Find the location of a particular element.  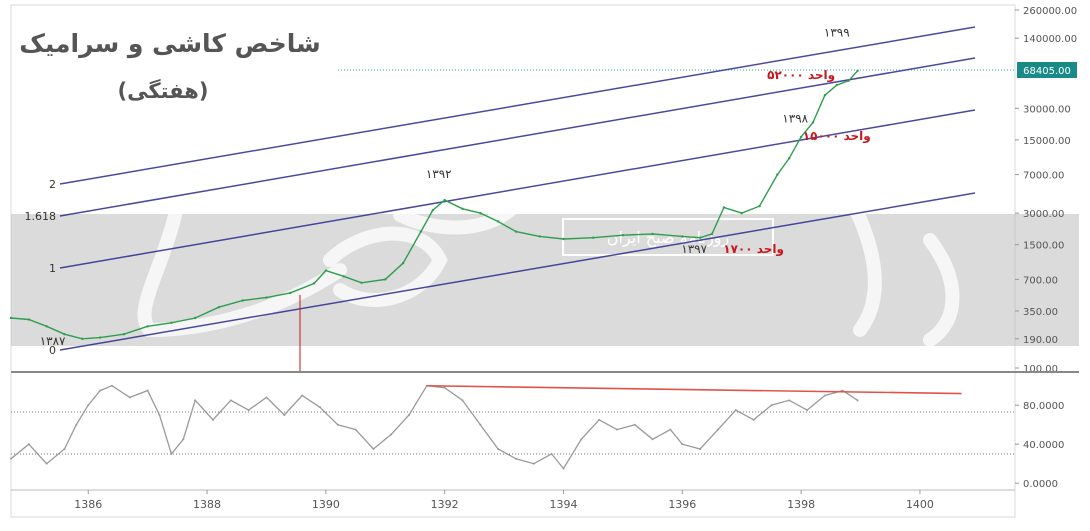

osc-tick-label-1: 40.0000 is located at coordinates (1043, 445).